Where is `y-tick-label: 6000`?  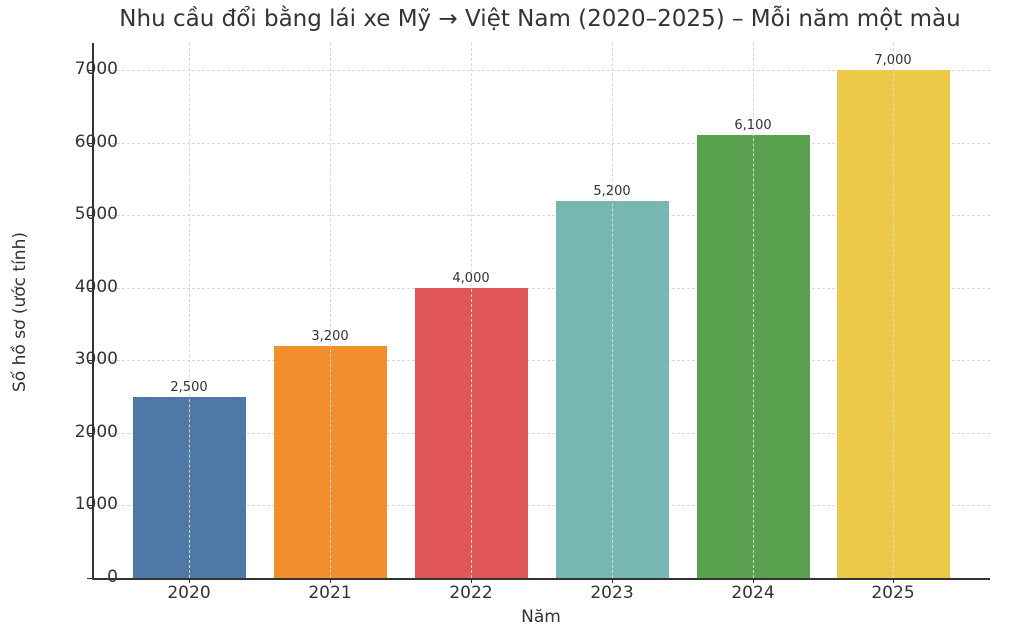 y-tick-label: 6000 is located at coordinates (96, 141).